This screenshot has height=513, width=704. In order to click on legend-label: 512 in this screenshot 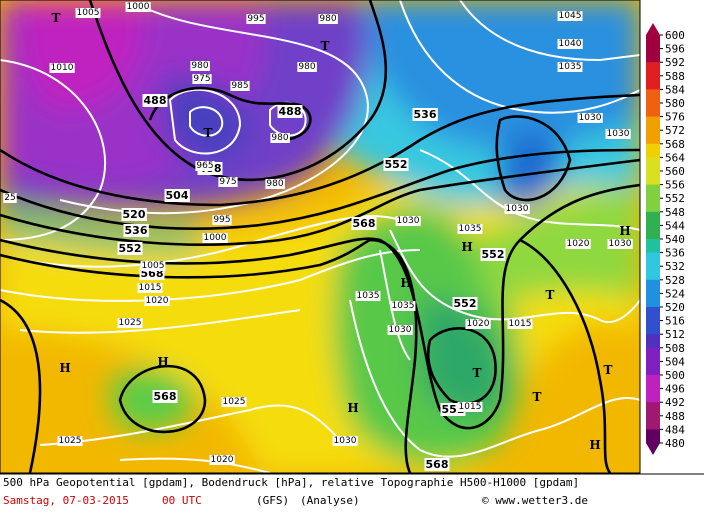, I will do `click(675, 334)`.